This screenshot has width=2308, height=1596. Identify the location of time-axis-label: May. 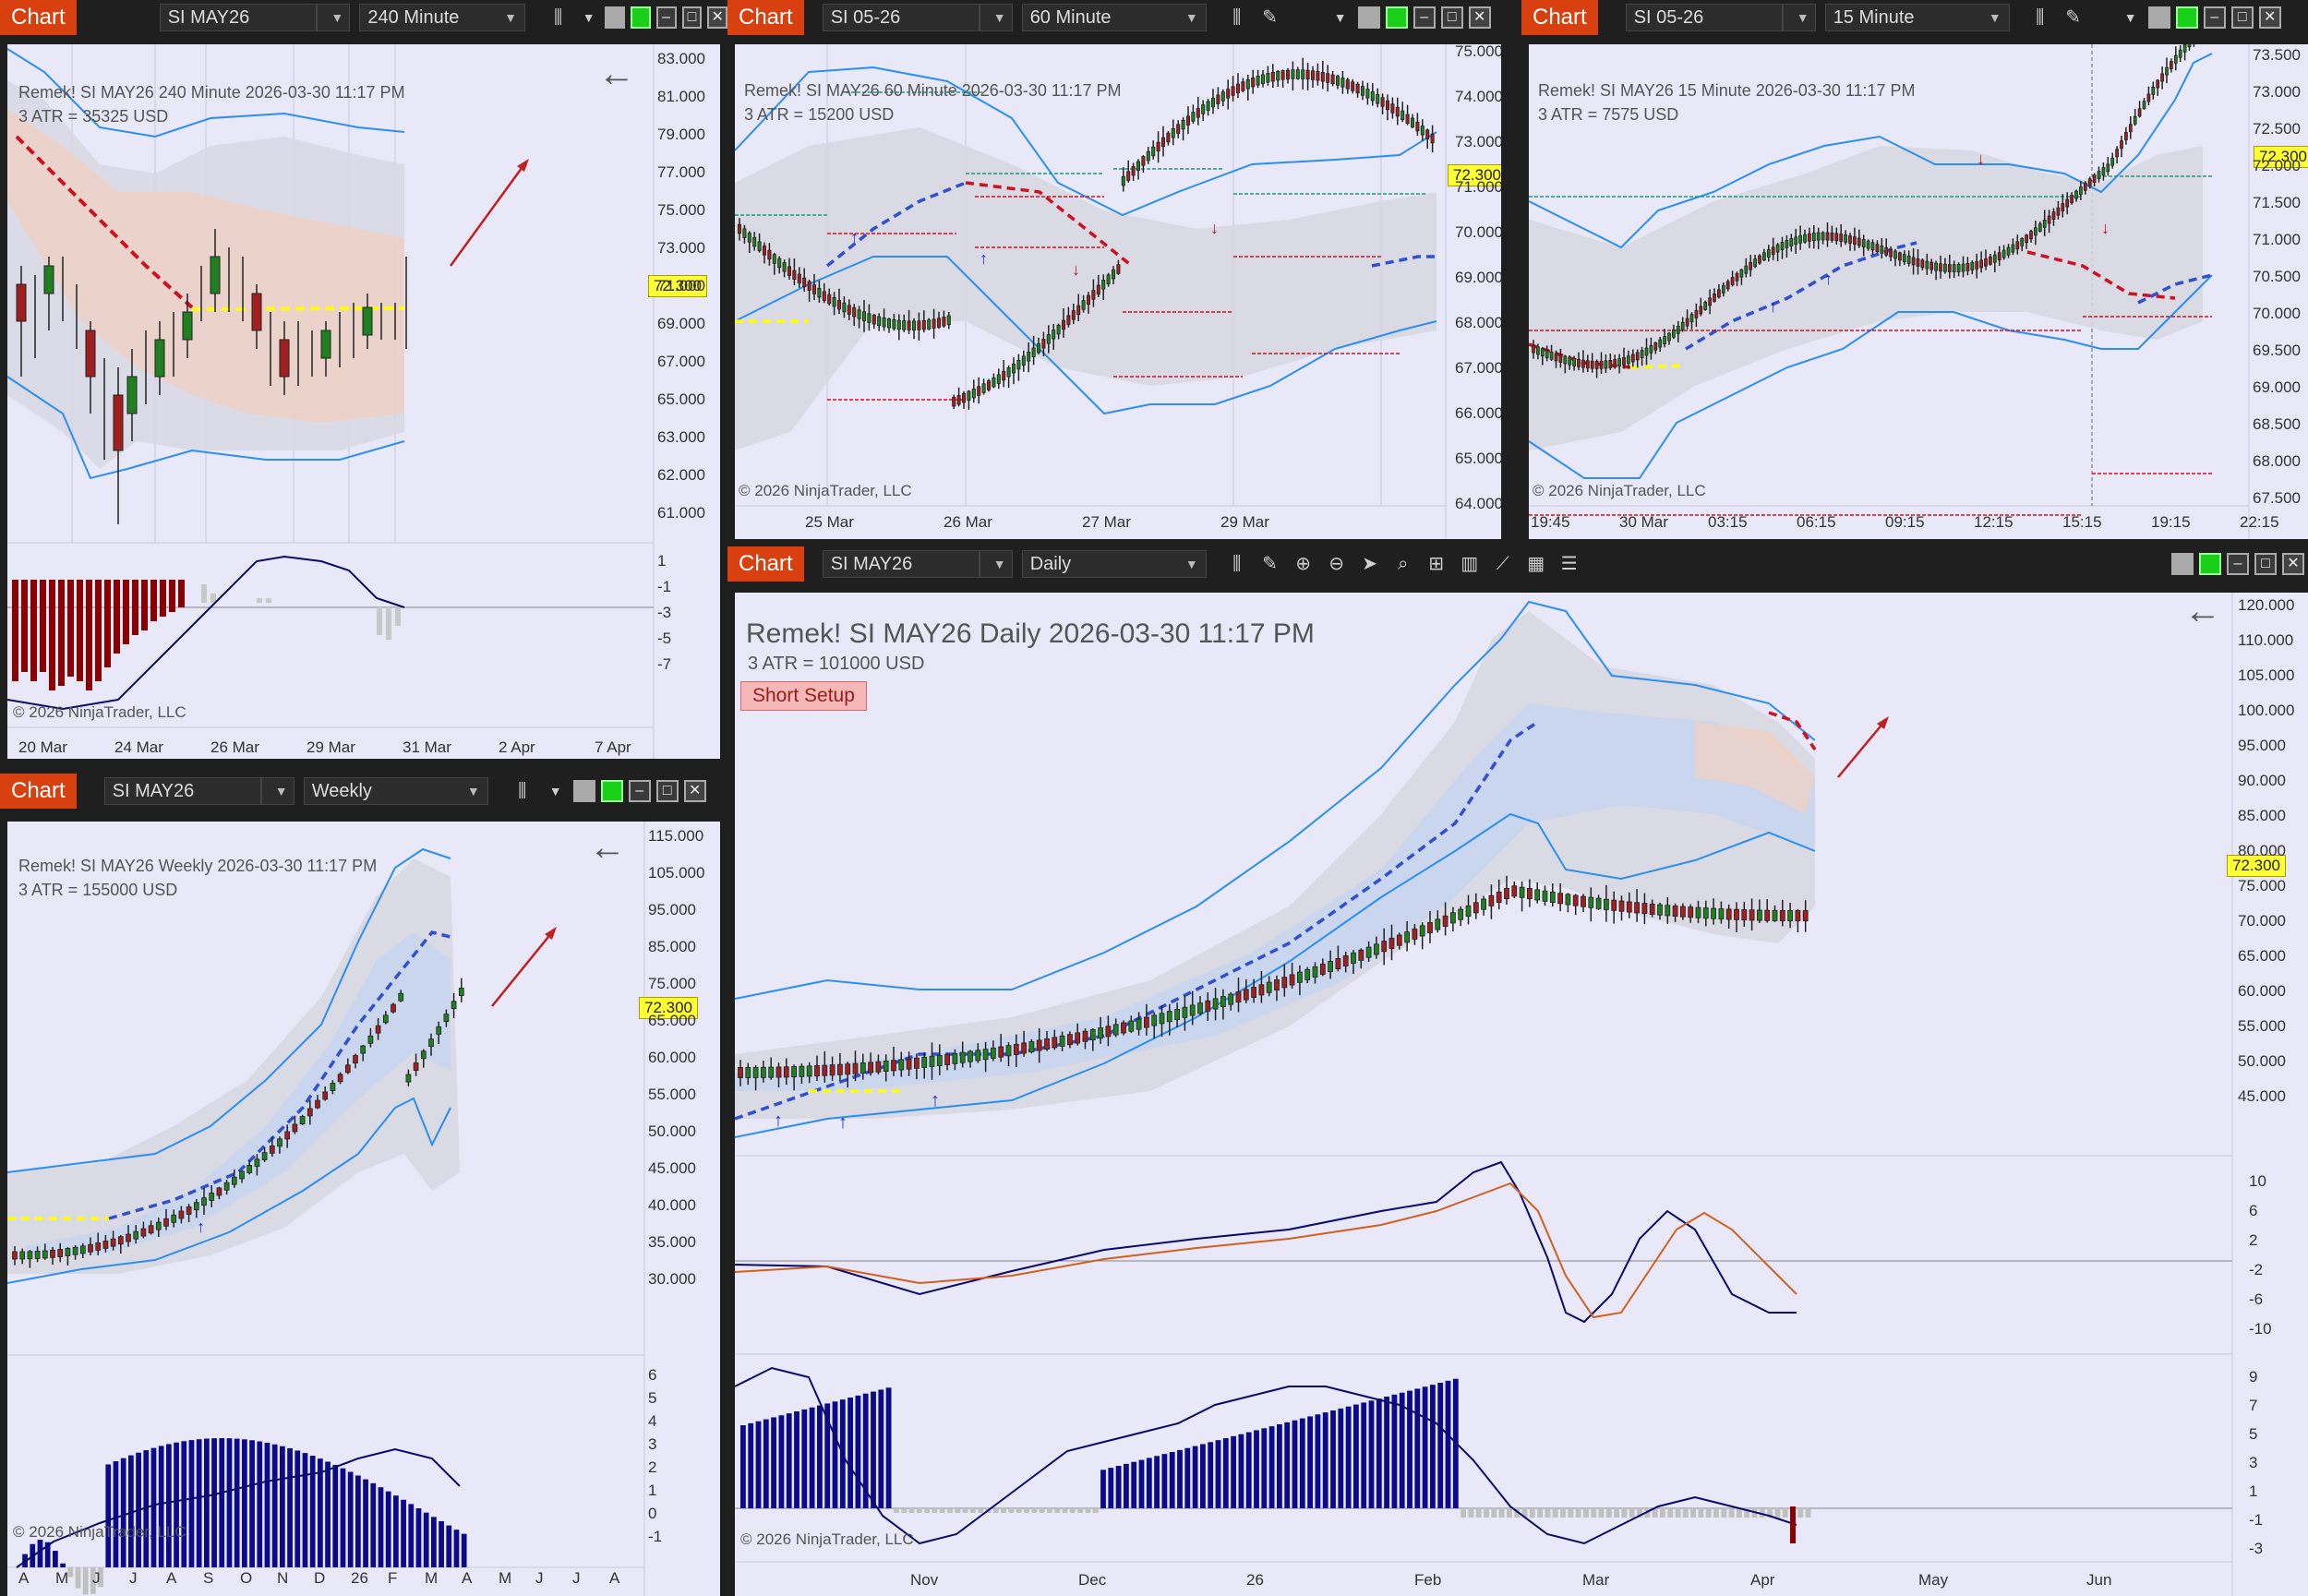
(1933, 1580).